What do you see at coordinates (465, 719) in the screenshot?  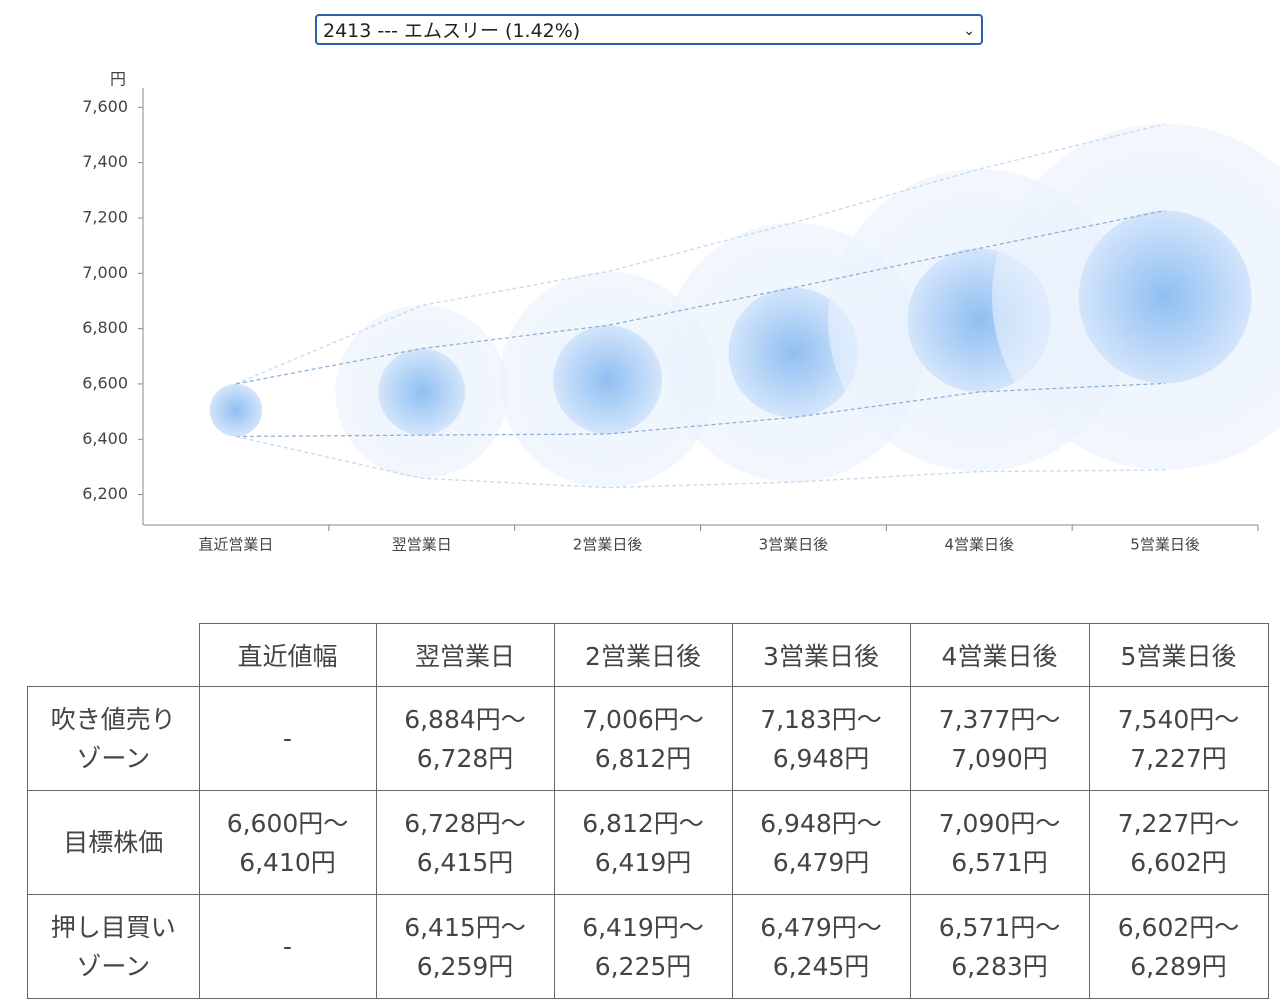 I see `price-line: 6,884円〜` at bounding box center [465, 719].